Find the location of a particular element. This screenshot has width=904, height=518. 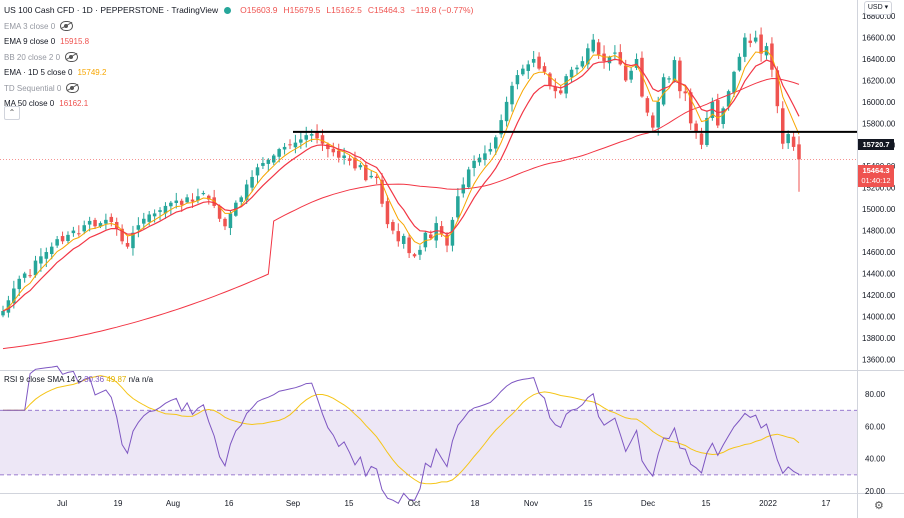

last-price-tag: 15464.3 01:40:12 is located at coordinates (876, 176).